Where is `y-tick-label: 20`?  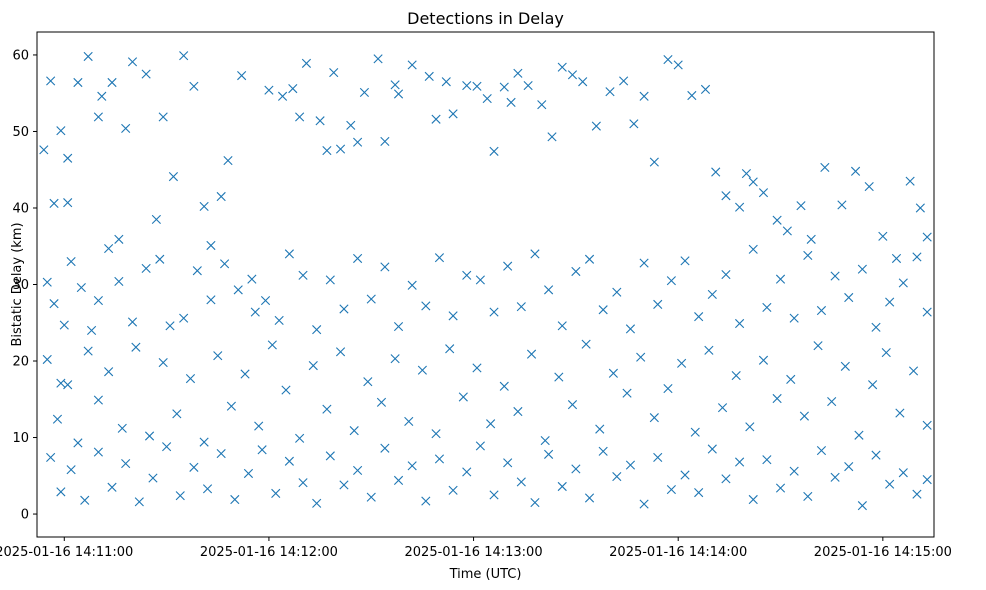 y-tick-label: 20 is located at coordinates (20, 362).